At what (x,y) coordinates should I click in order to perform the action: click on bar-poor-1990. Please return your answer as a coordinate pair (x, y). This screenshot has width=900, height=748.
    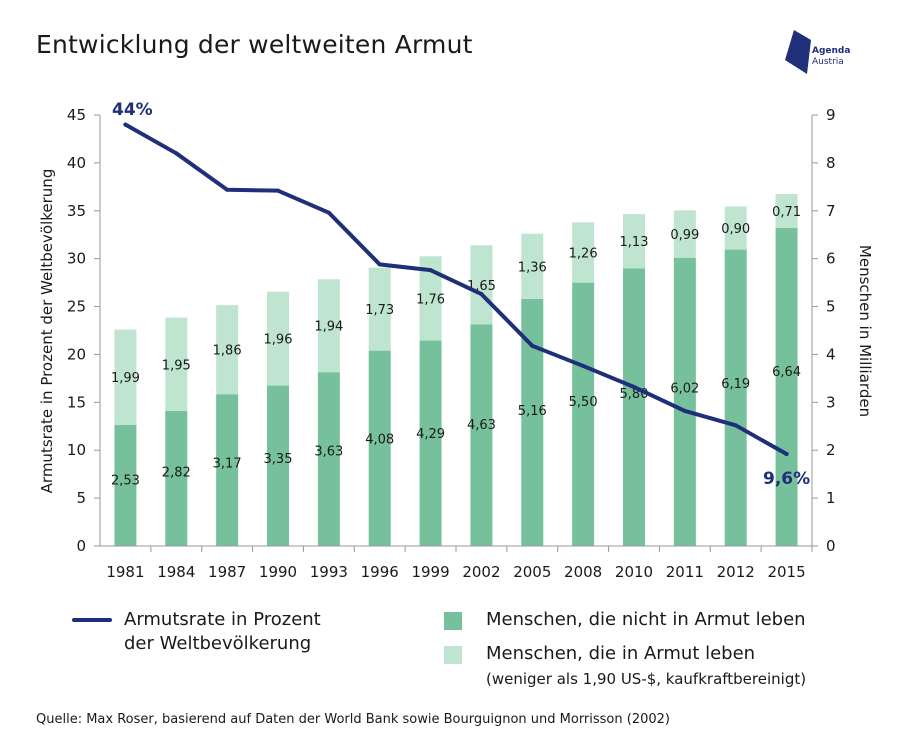
    Looking at the image, I should click on (278, 338).